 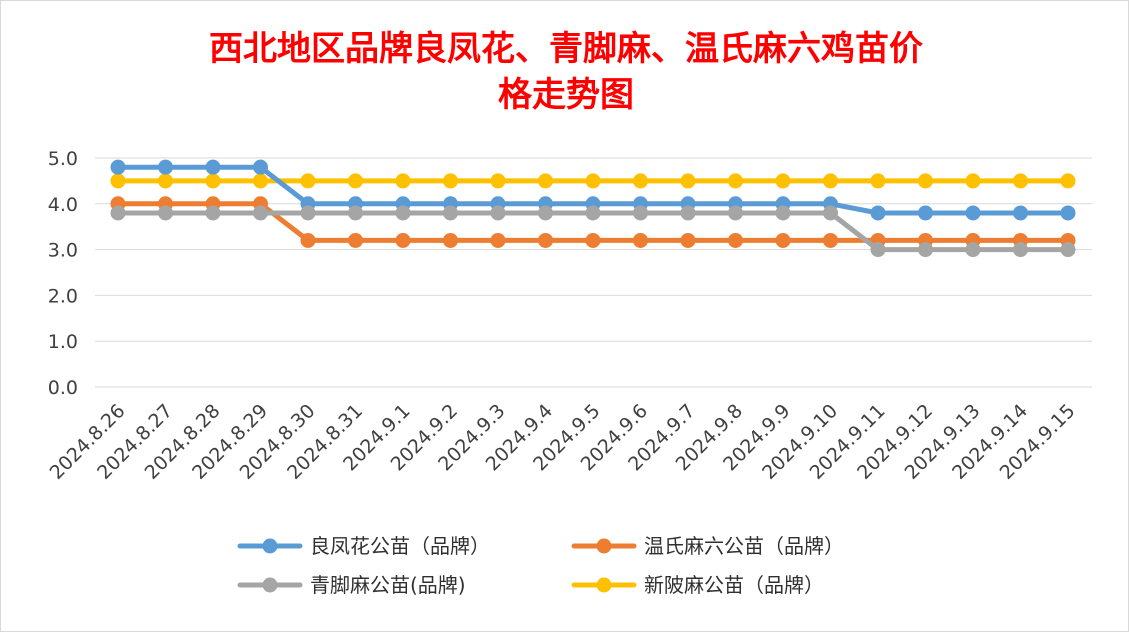 I want to click on legend-item: 良凤花公苗（品牌）, so click(x=363, y=546).